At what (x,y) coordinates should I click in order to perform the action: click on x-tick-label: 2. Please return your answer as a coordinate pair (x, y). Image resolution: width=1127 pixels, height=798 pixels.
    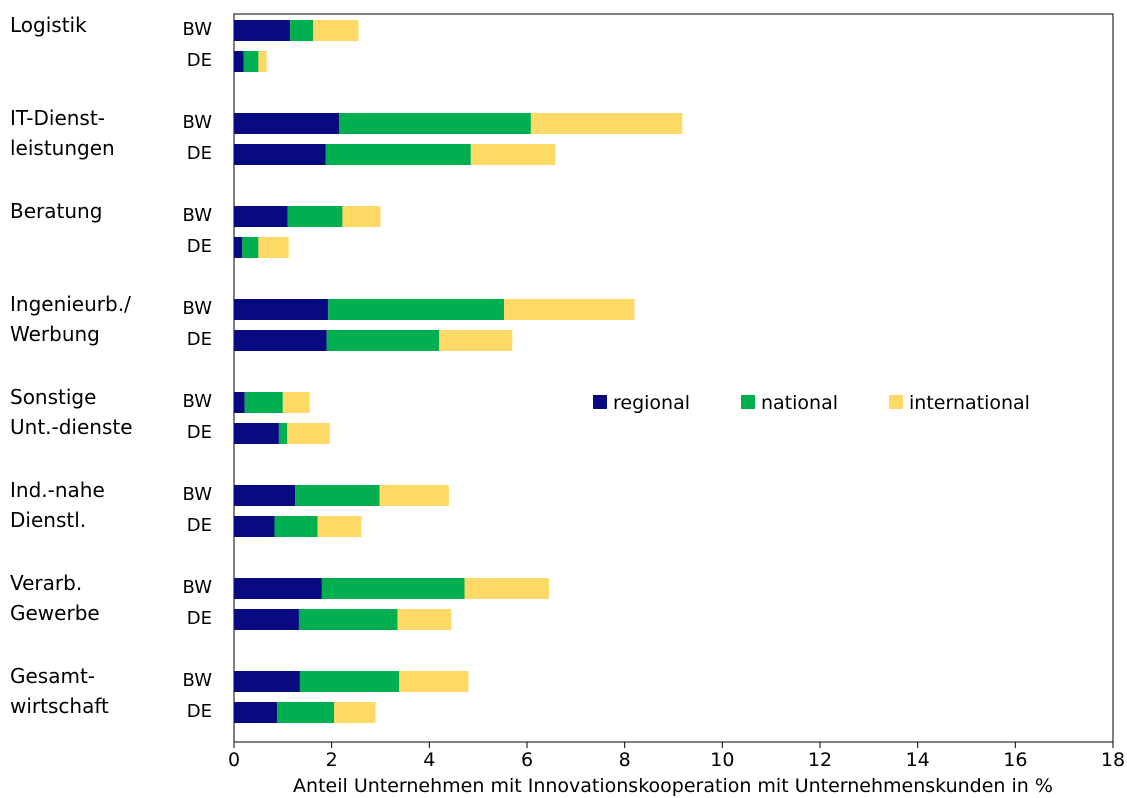
    Looking at the image, I should click on (332, 760).